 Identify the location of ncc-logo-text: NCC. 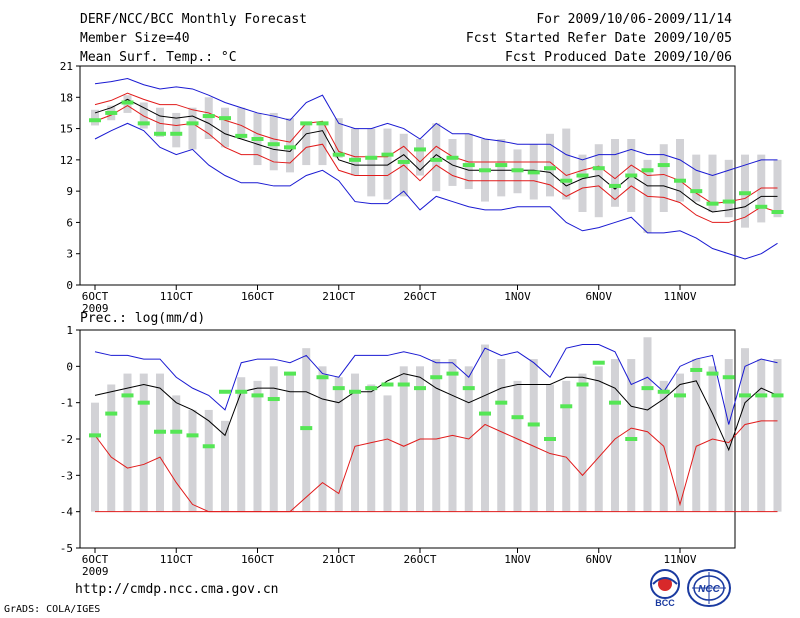
(709, 589).